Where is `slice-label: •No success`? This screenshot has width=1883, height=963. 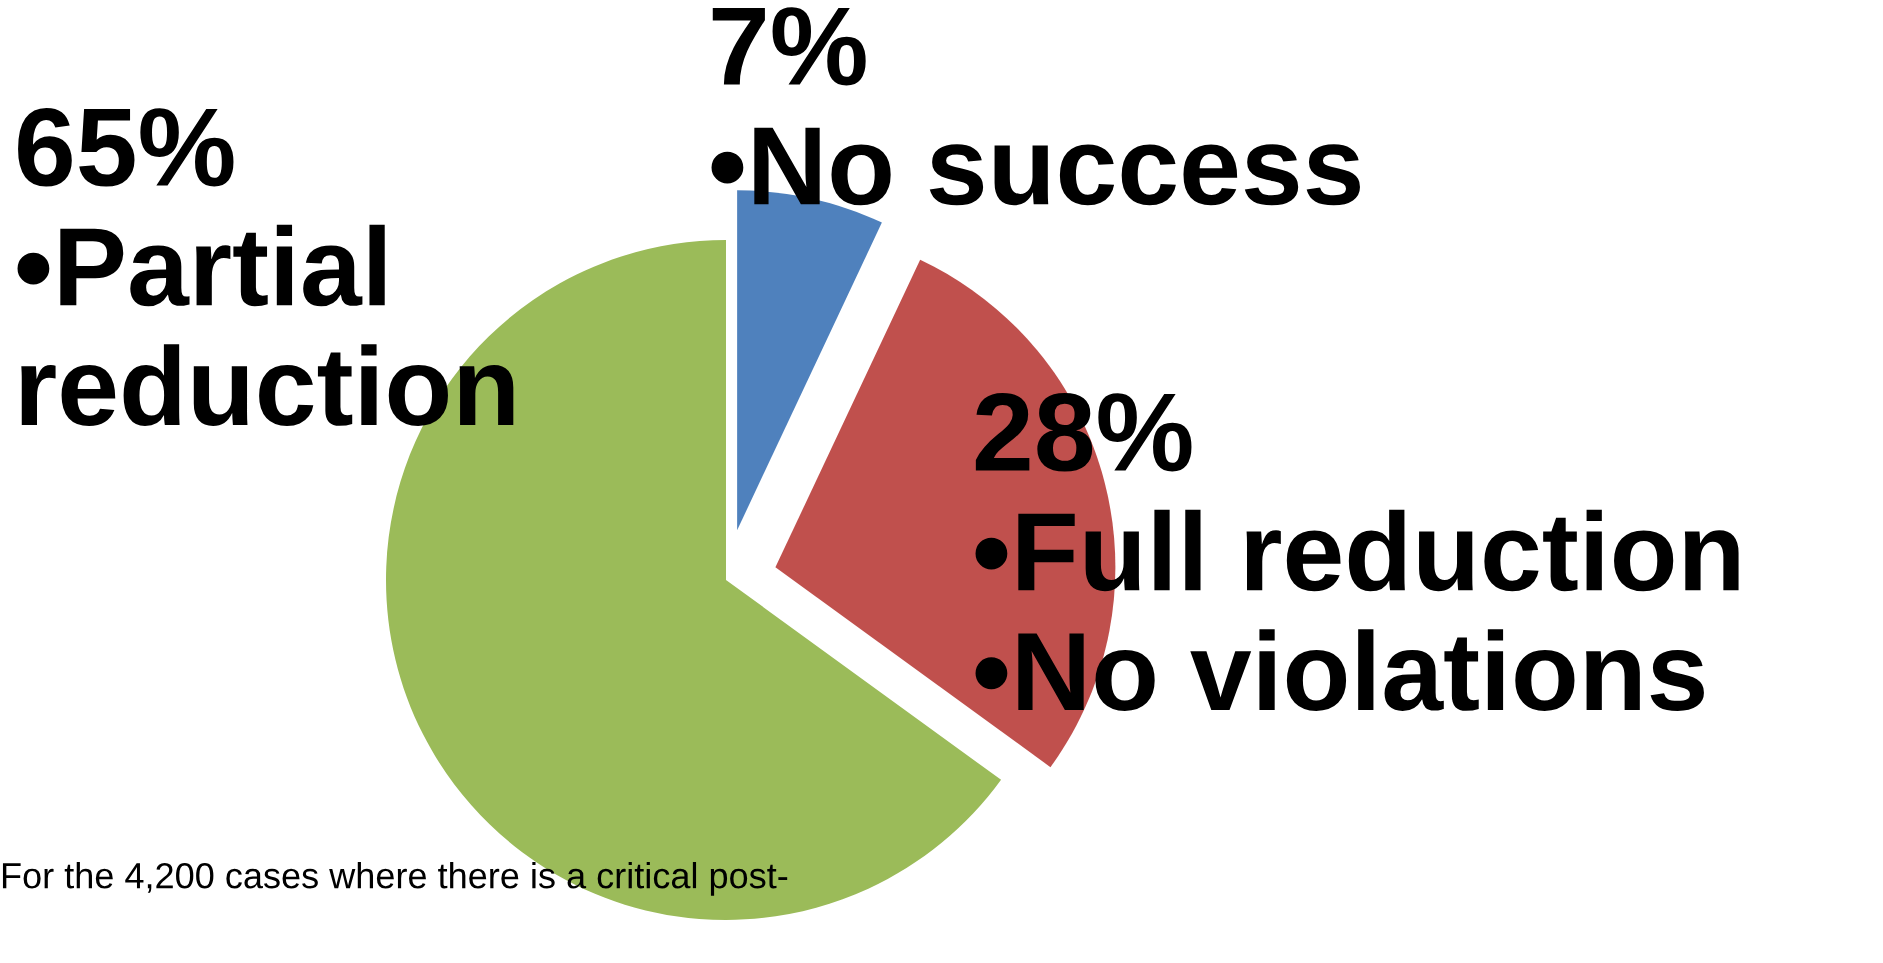
slice-label: •No success is located at coordinates (1035, 166).